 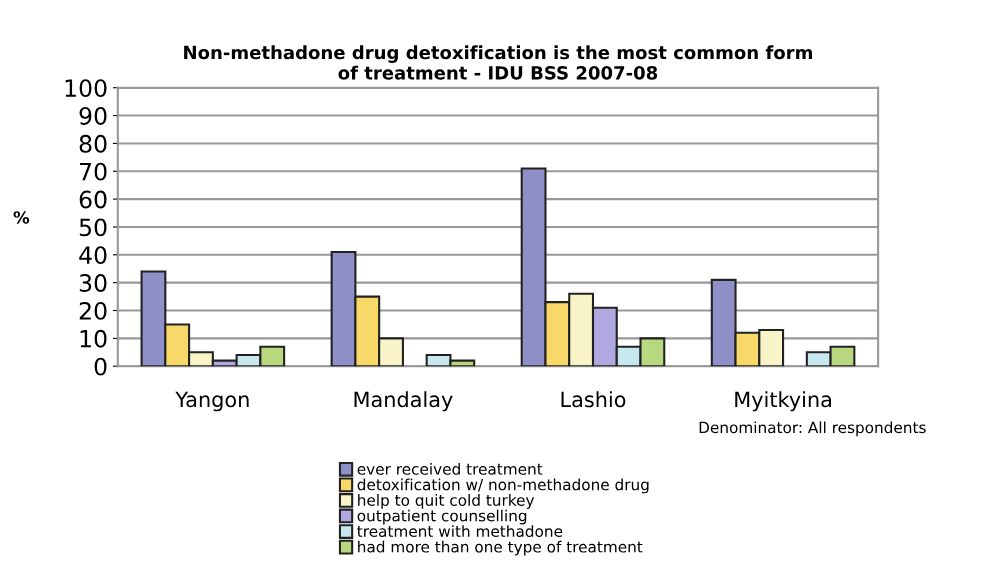 I want to click on y-tick-label: 20, so click(x=93, y=310).